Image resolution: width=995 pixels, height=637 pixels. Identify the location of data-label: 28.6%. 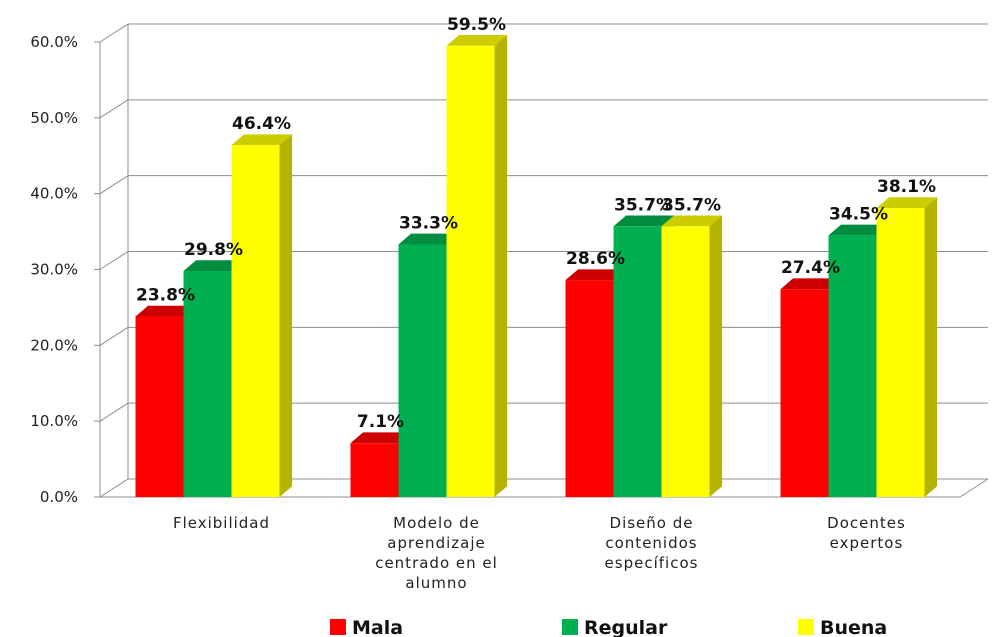
(595, 259).